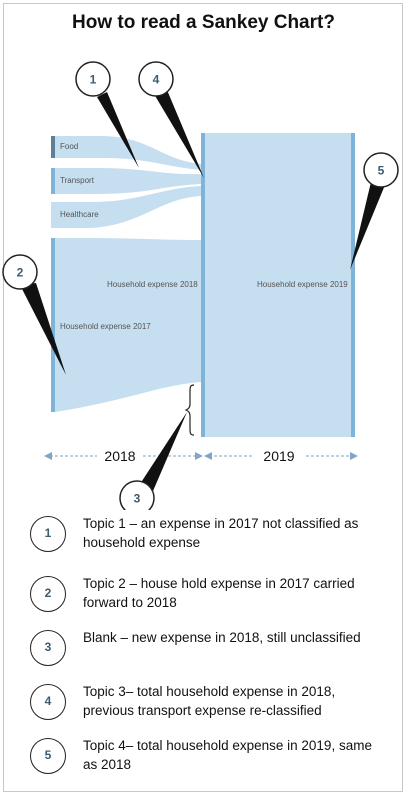  What do you see at coordinates (48, 702) in the screenshot?
I see `legend-number-4: 4` at bounding box center [48, 702].